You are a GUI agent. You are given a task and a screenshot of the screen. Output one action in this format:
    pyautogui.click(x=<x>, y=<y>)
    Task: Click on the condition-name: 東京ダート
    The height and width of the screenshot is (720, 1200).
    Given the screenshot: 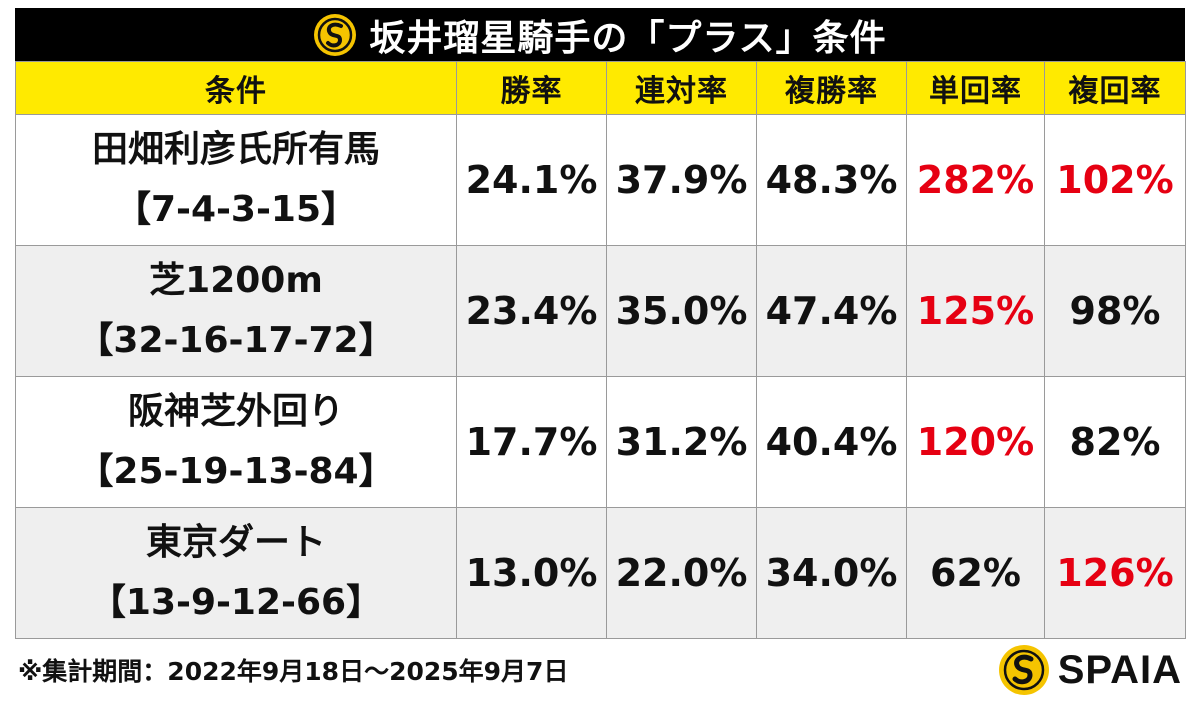 What is the action you would take?
    pyautogui.click(x=235, y=542)
    